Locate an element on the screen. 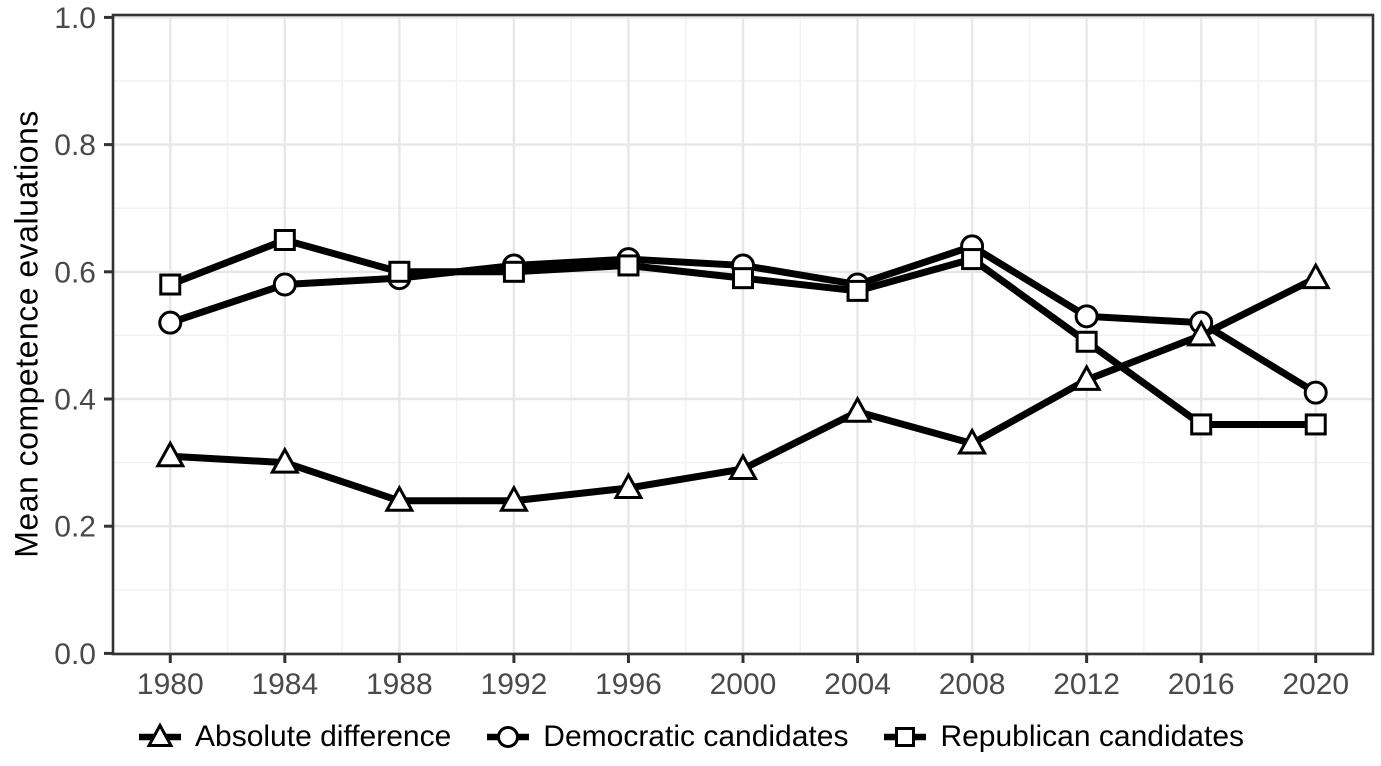  x-tick-label: 2004 is located at coordinates (857, 684).